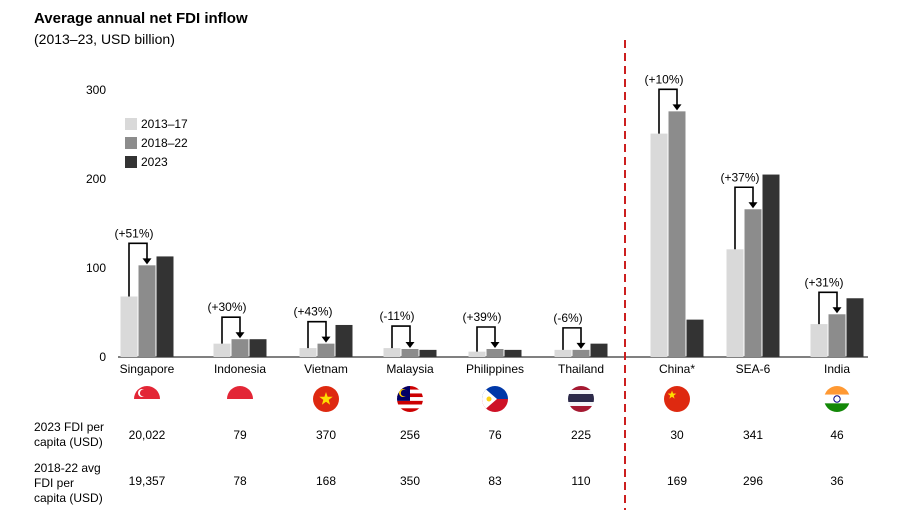 The image size is (912, 520). I want to click on category-label: Thailand, so click(581, 369).